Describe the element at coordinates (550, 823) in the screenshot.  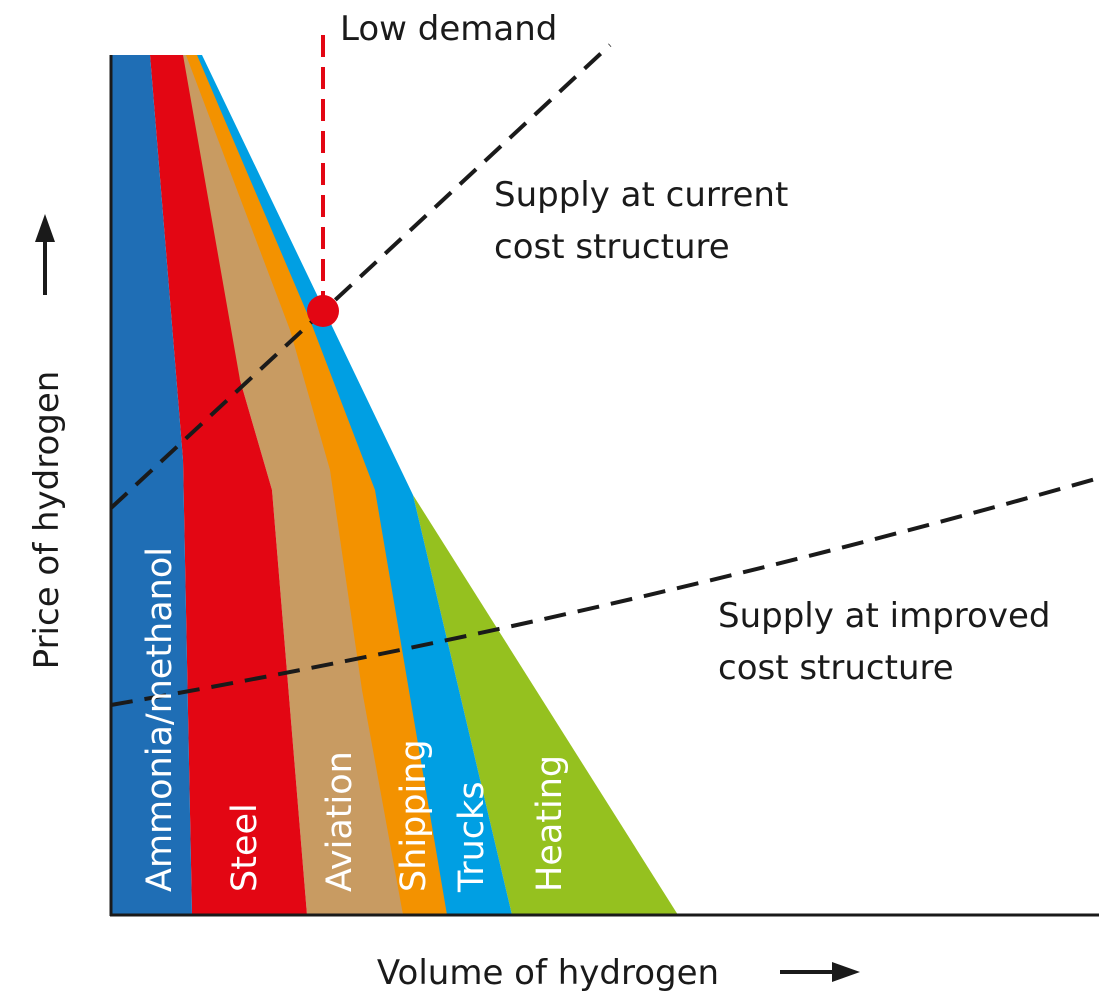
I see `sector-label: Heating` at that location.